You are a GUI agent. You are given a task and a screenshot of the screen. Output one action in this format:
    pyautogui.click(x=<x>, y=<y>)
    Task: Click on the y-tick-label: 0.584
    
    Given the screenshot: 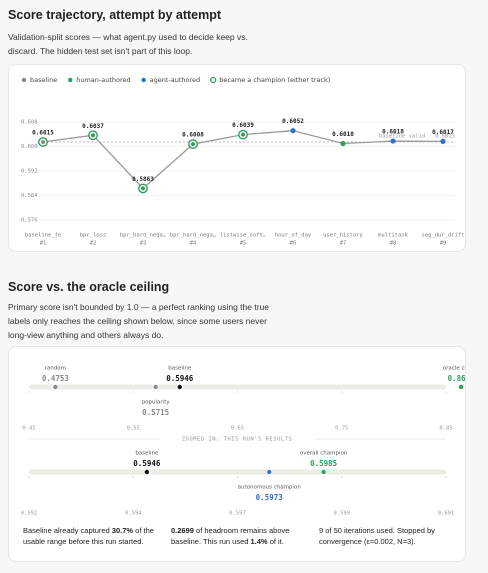 What is the action you would take?
    pyautogui.click(x=29, y=196)
    